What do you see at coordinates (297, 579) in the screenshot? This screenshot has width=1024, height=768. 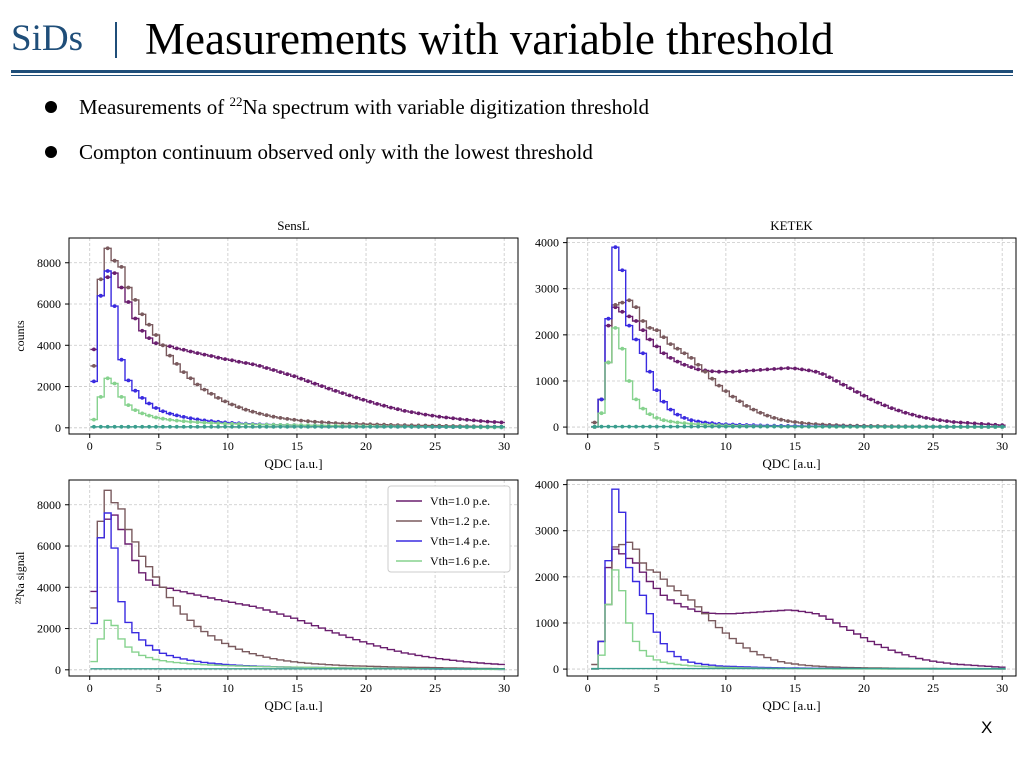 I see `series-line` at bounding box center [297, 579].